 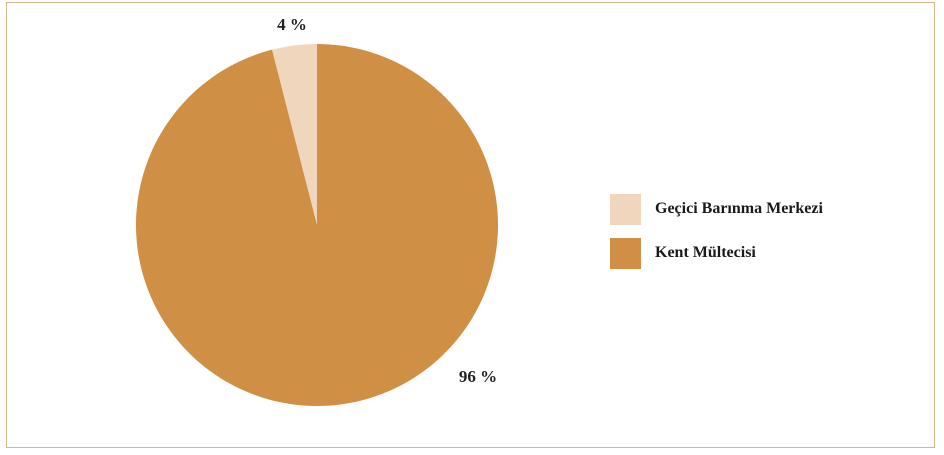 I want to click on data-label-kent-multecisi: 96 %, so click(x=478, y=376).